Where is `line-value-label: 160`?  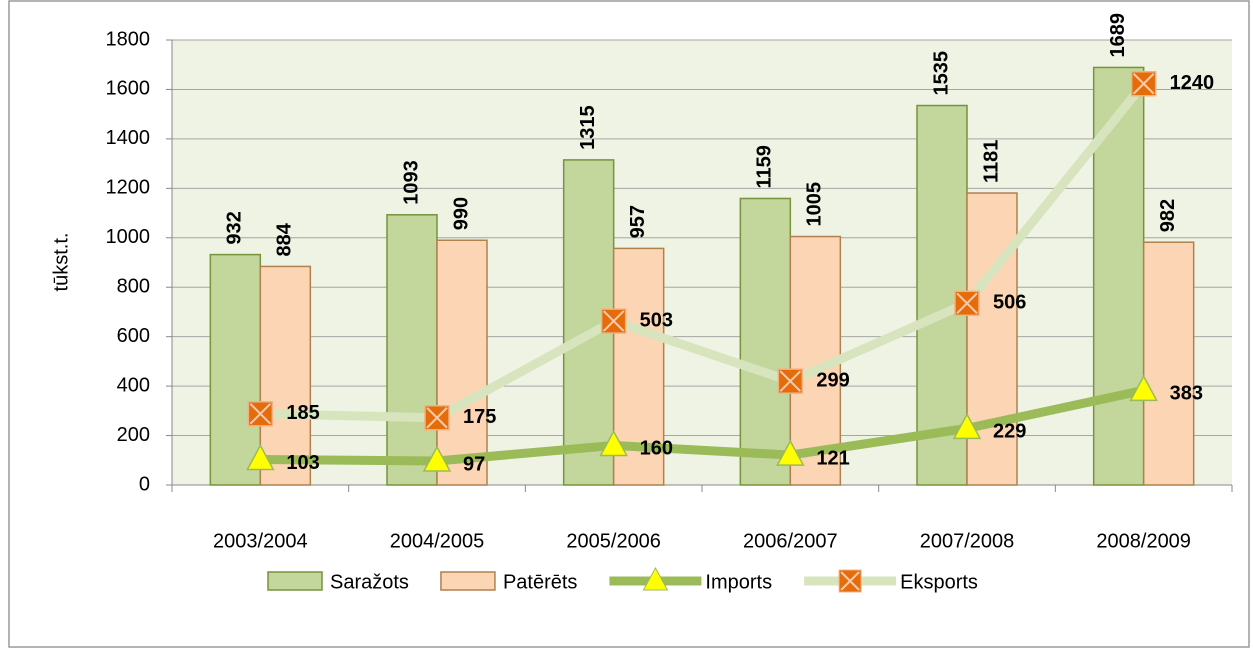
line-value-label: 160 is located at coordinates (656, 449).